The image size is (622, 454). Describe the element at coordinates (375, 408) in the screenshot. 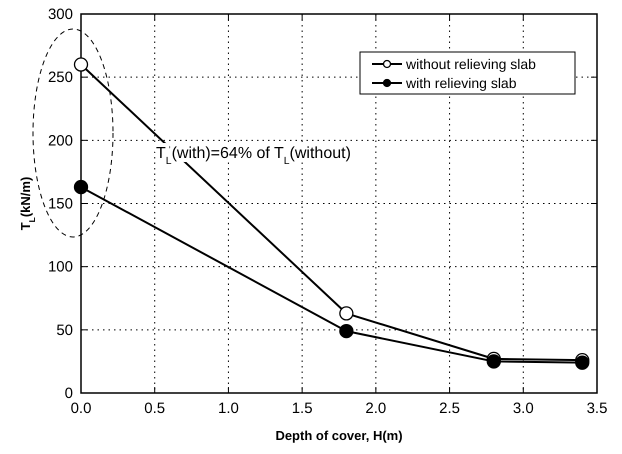

I see `x-tick-label: 2.0` at that location.